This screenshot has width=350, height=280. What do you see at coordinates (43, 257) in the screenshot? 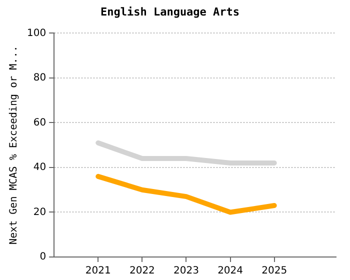
I see `y-tick-label: 0` at bounding box center [43, 257].